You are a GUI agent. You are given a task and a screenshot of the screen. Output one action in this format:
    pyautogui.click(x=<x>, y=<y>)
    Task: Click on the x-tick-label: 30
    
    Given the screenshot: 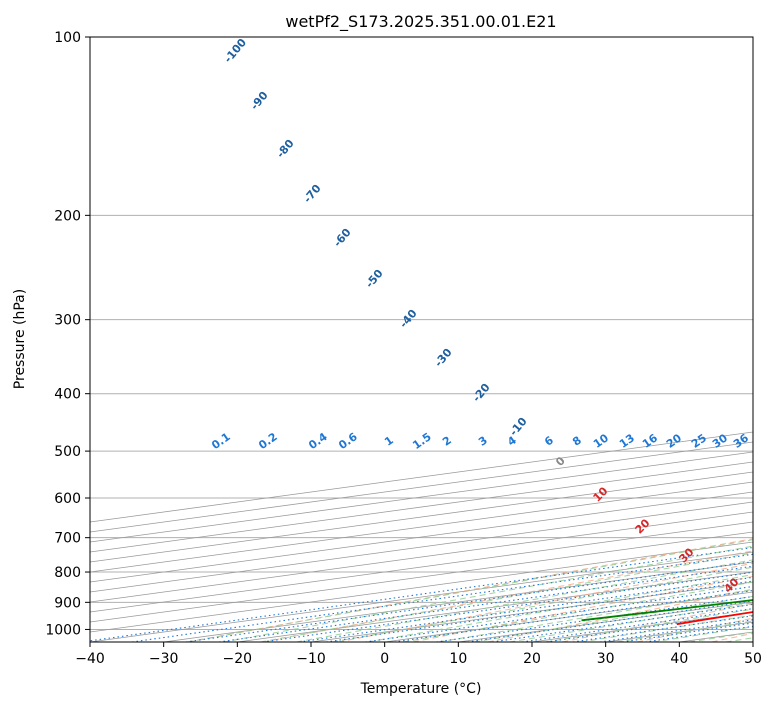 What is the action you would take?
    pyautogui.click(x=606, y=659)
    